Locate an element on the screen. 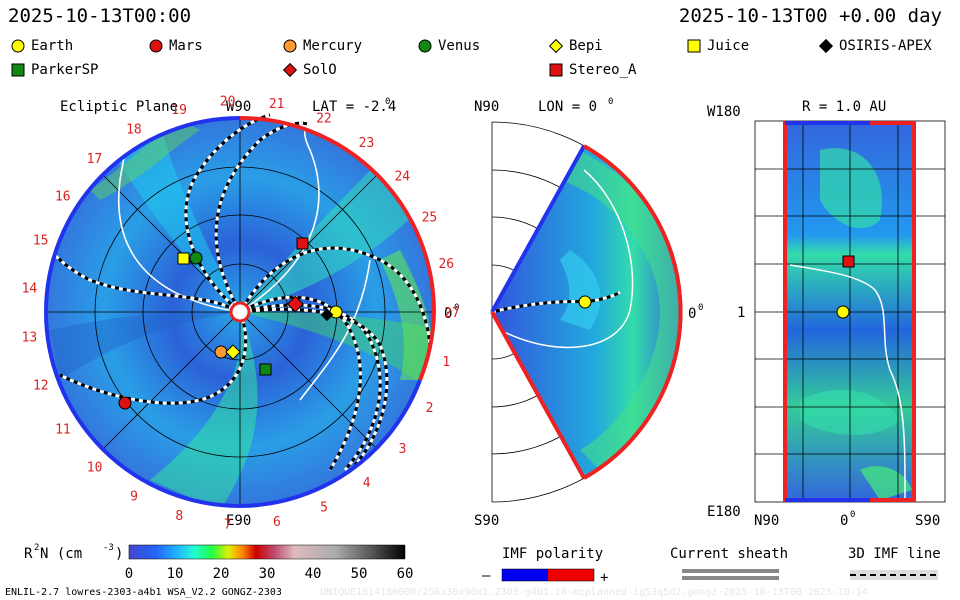  carrington-label: 9 is located at coordinates (134, 497).